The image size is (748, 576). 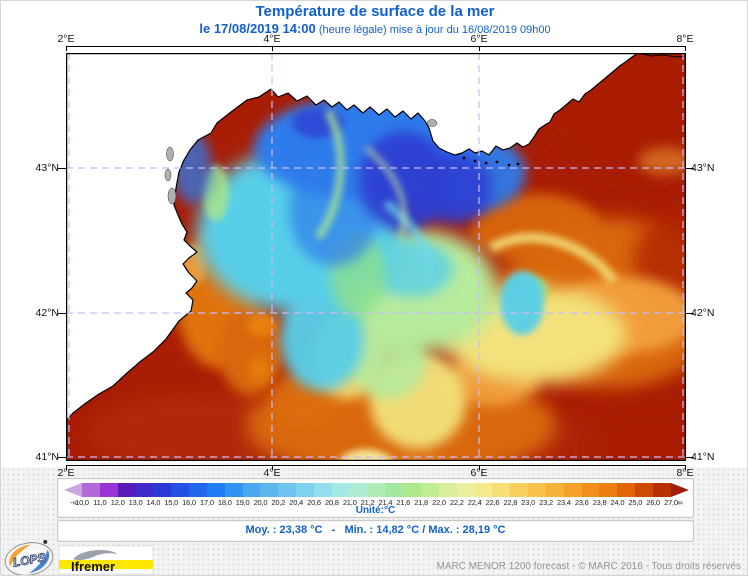 I want to click on lat-label-left-41n: 41°N, so click(x=47, y=457).